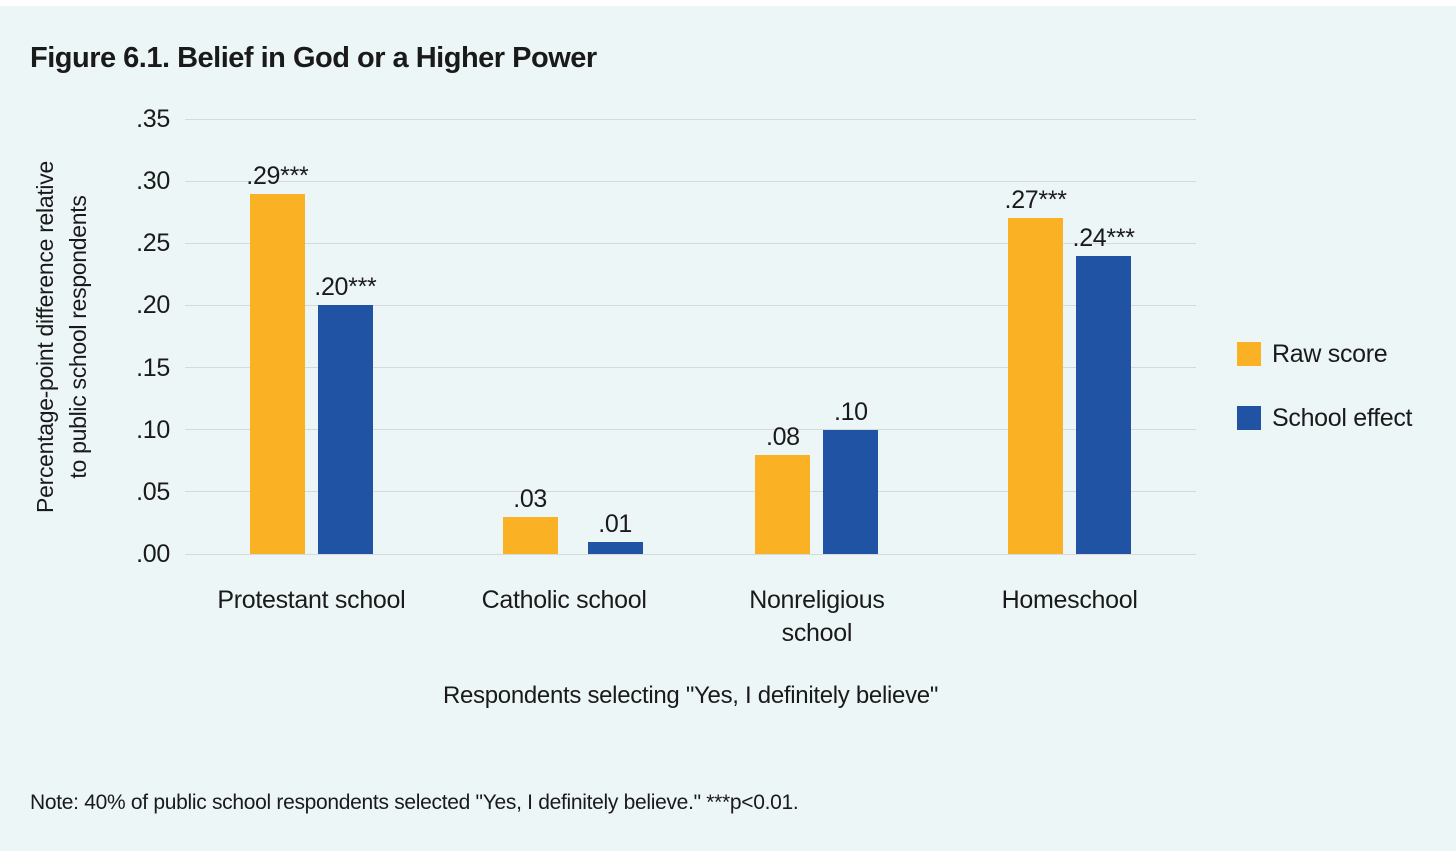  Describe the element at coordinates (153, 367) in the screenshot. I see `y-axis-tick-label: .15` at that location.